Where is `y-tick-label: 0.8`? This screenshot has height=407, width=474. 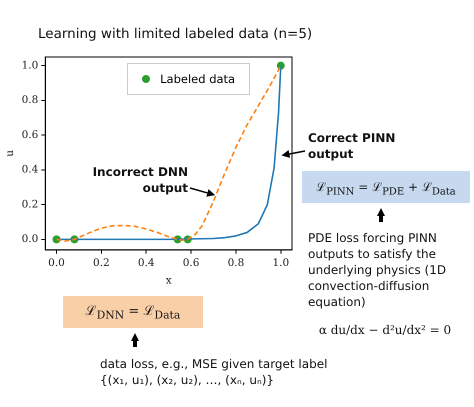
y-tick-label: 0.8 is located at coordinates (30, 100).